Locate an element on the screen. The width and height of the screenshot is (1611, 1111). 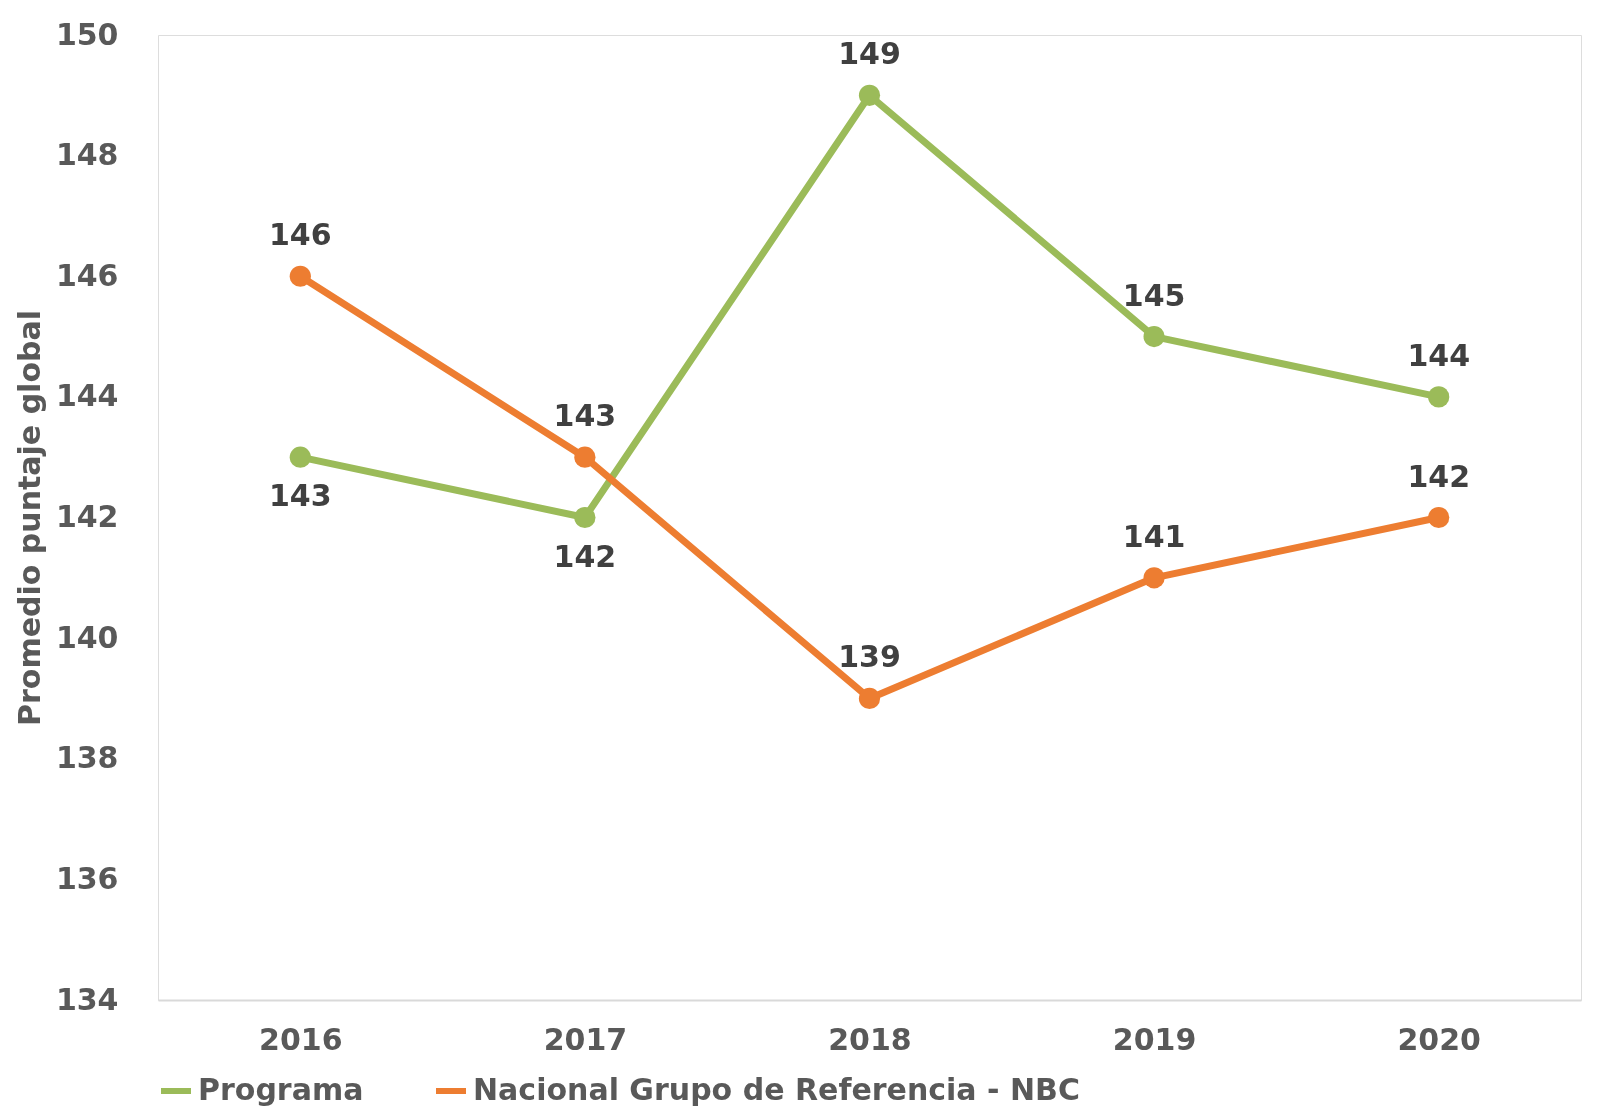
x-tick-label: 2017 is located at coordinates (585, 1039).